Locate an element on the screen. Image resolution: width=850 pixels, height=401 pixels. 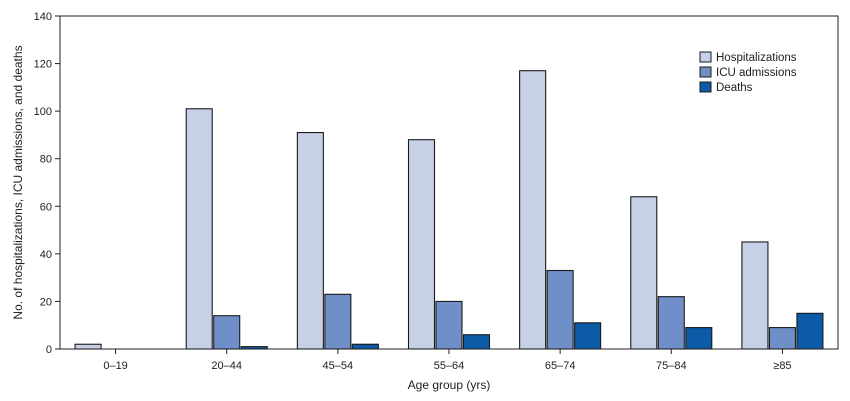
y-tick-label: 0 is located at coordinates (49, 350).